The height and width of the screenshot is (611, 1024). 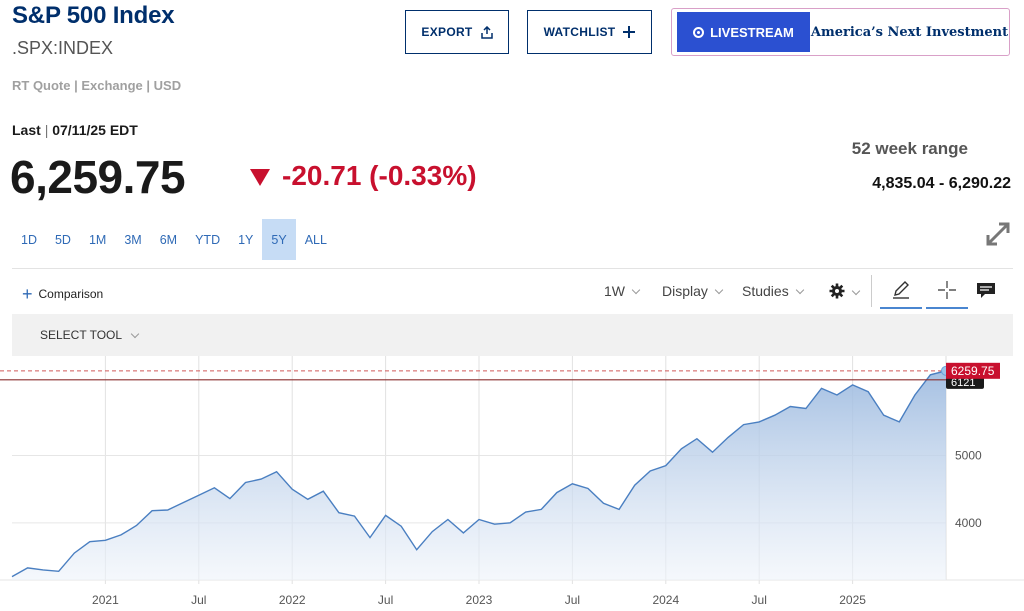 I want to click on last-price-tag-label: 6259.75, so click(x=973, y=371).